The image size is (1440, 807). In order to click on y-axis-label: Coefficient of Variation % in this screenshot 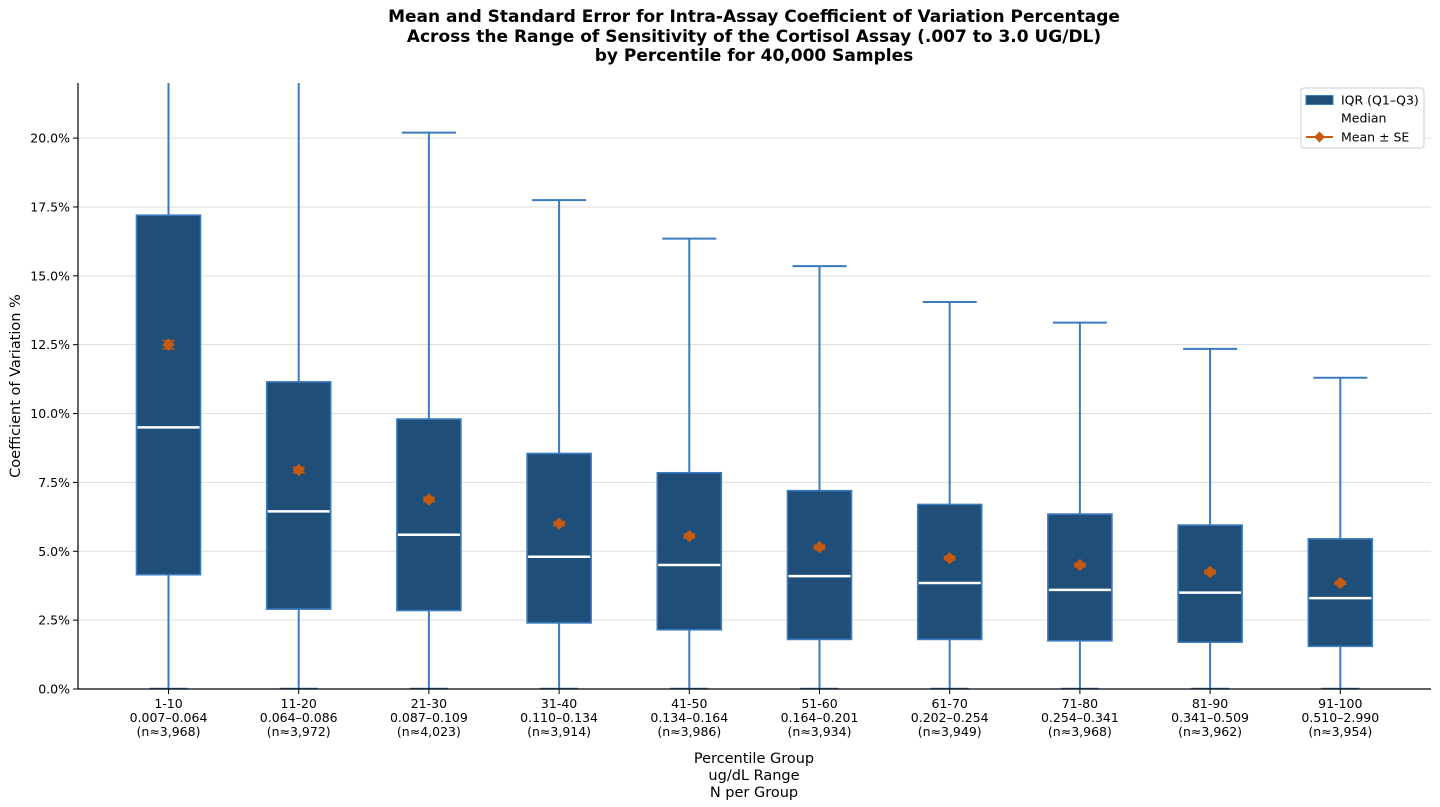, I will do `click(16, 386)`.